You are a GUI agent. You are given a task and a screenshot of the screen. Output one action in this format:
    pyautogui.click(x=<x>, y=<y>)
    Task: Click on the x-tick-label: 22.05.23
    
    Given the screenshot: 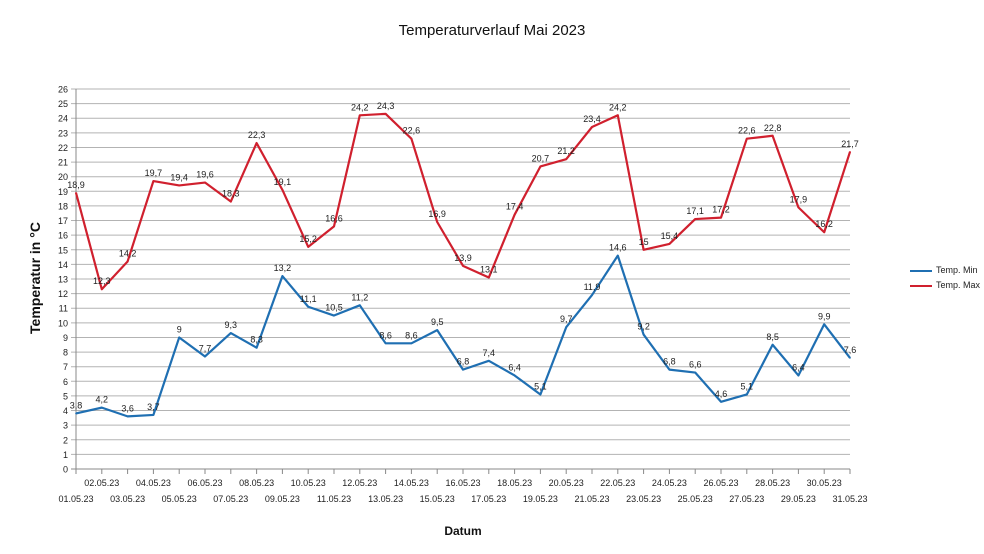 What is the action you would take?
    pyautogui.click(x=617, y=483)
    